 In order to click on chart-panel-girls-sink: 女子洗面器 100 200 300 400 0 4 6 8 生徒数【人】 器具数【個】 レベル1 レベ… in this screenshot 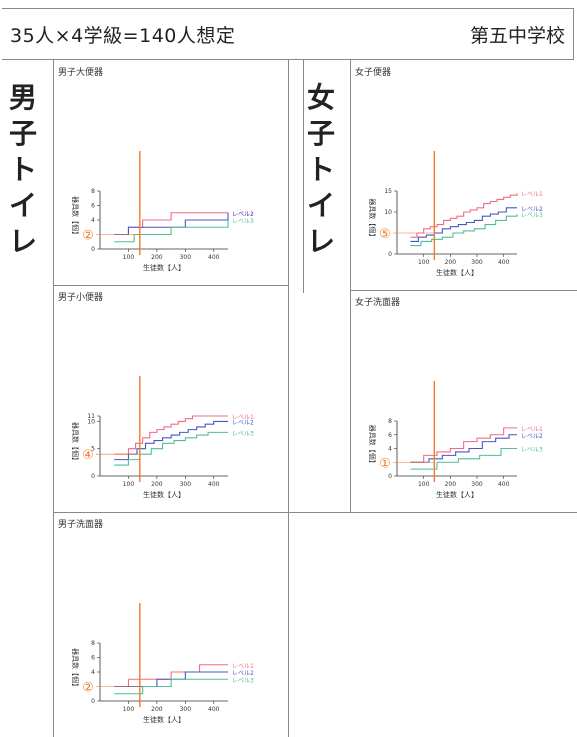, I will do `click(464, 401)`.